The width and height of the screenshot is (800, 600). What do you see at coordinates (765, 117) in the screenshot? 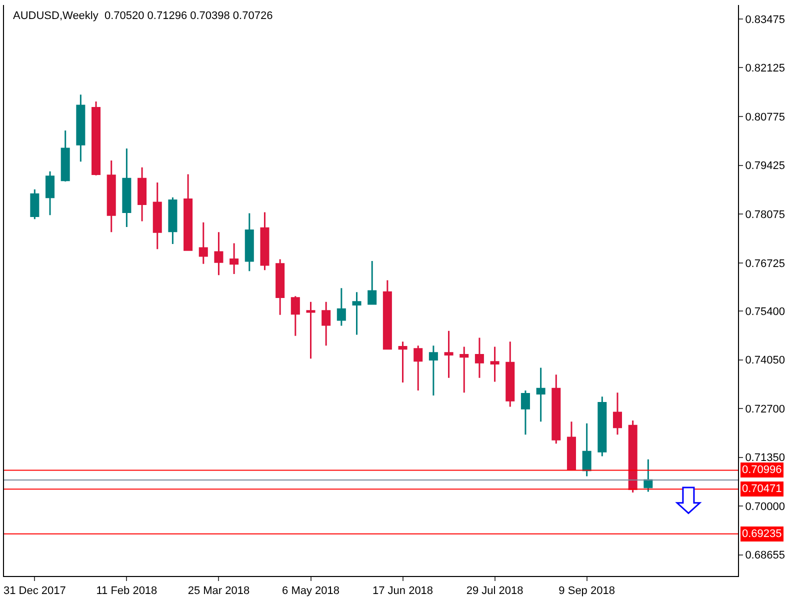
I see `y-tick-label: 0.80775` at bounding box center [765, 117].